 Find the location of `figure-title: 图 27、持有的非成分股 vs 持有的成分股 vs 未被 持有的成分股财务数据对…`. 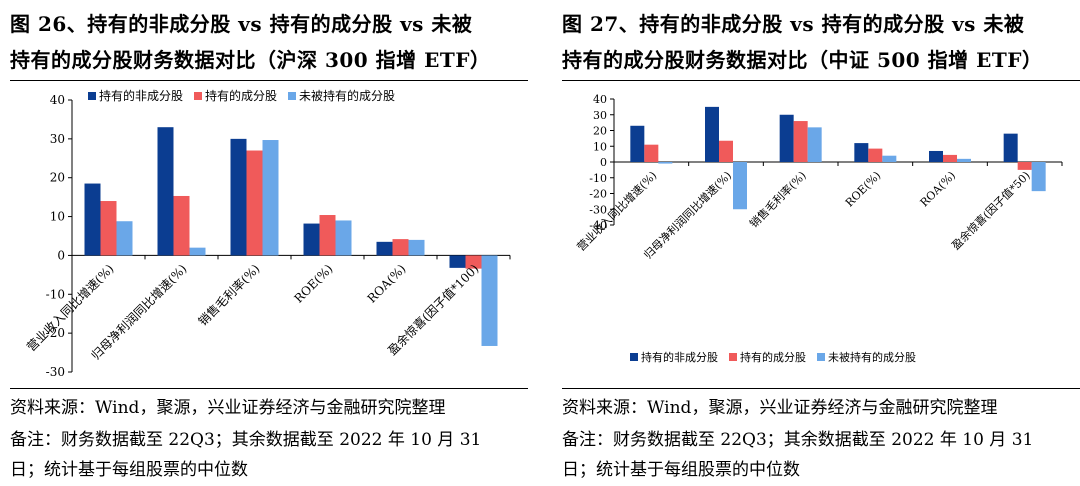

figure-title: 图 27、持有的非成分股 vs 持有的成分股 vs 未被 持有的成分股财务数据对… is located at coordinates (821, 42).